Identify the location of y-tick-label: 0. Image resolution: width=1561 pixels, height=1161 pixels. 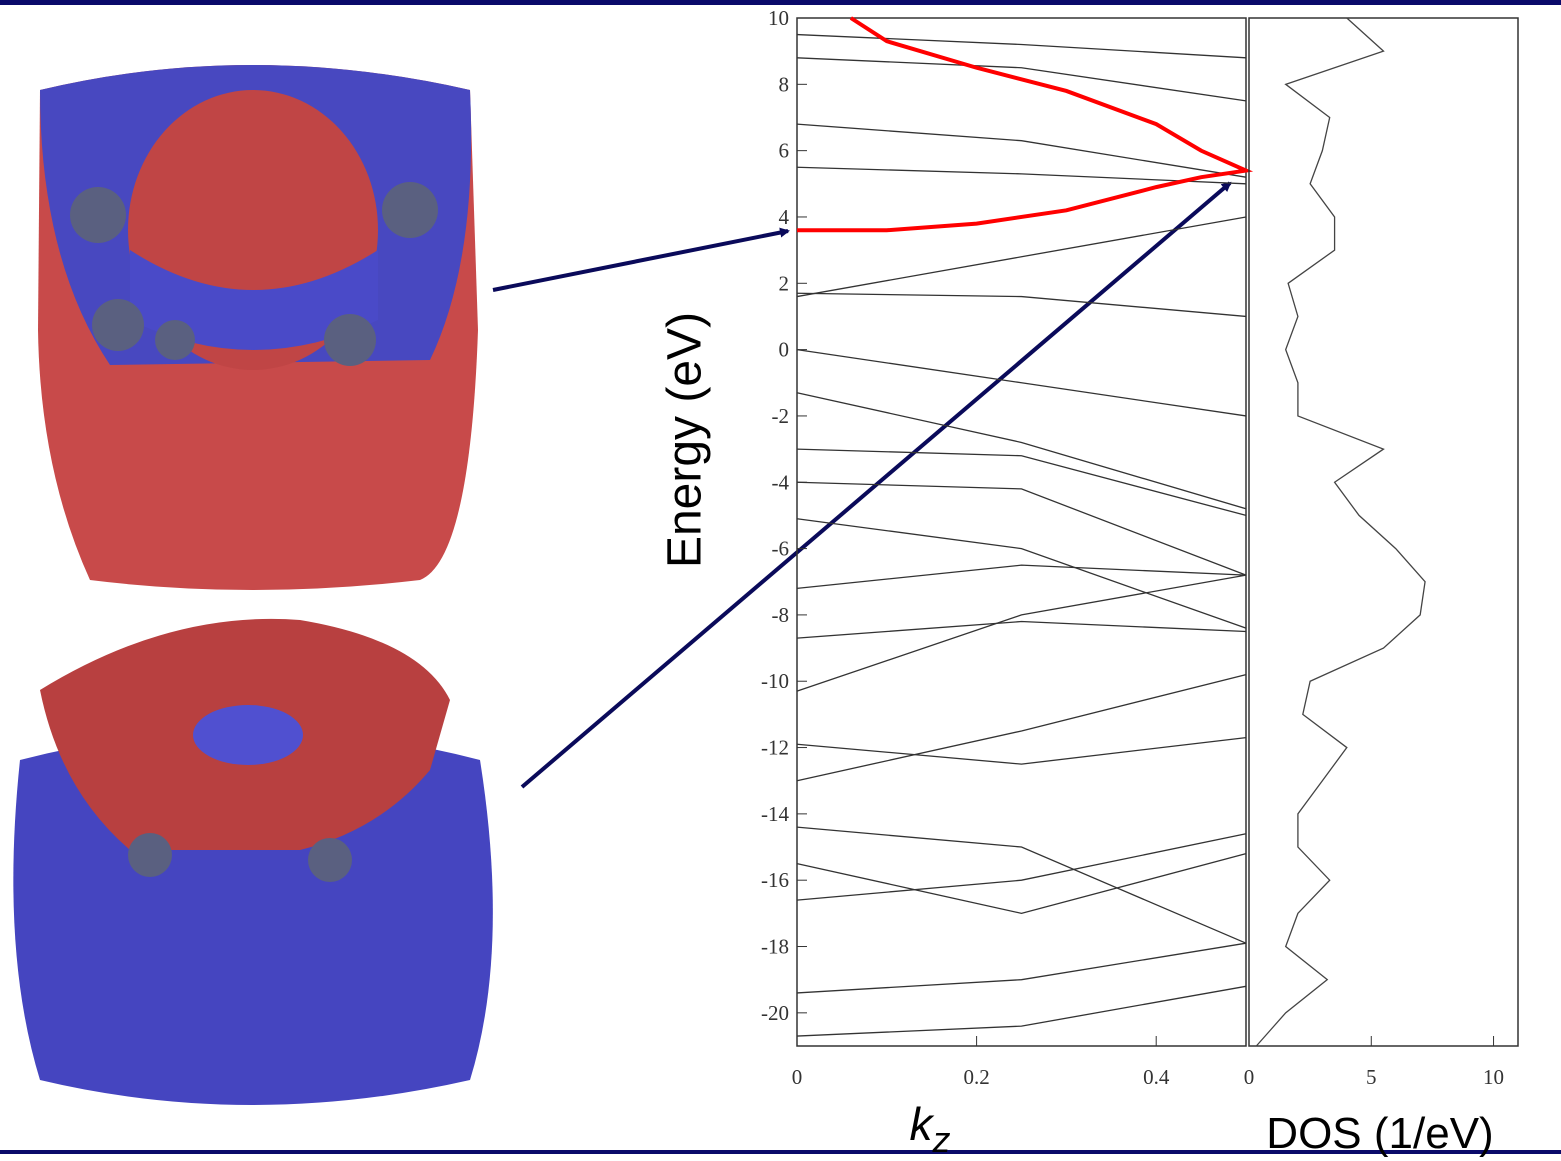
(784, 350).